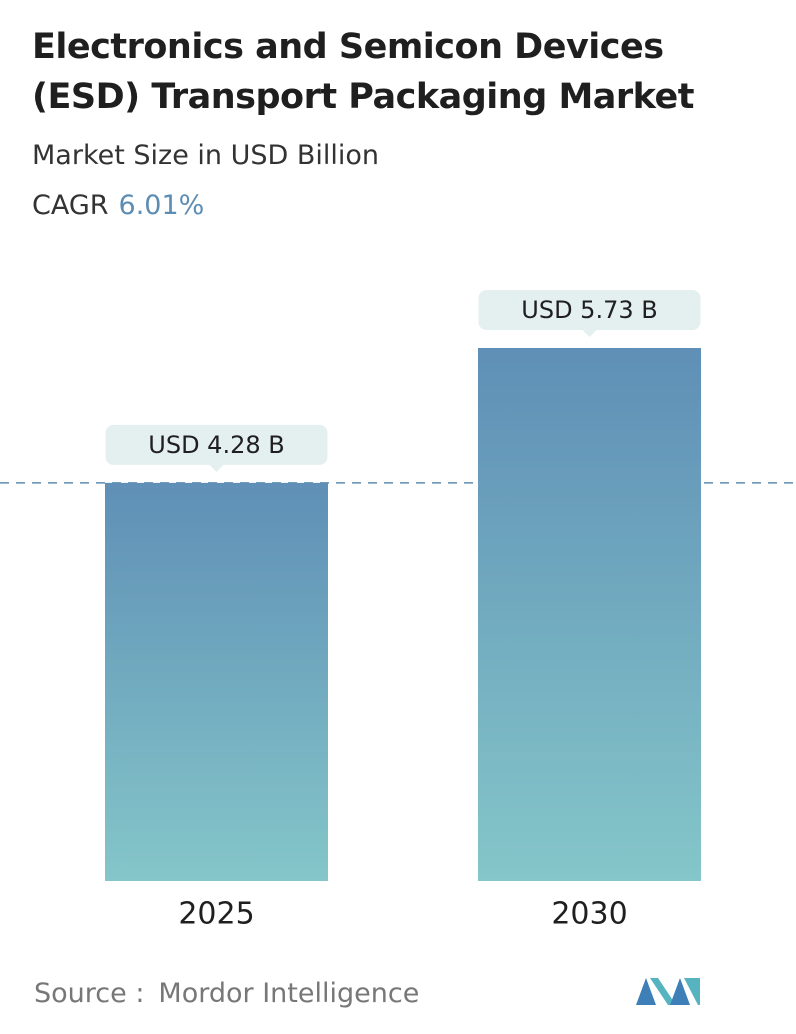 The image size is (796, 1034). What do you see at coordinates (668, 991) in the screenshot?
I see `logo` at bounding box center [668, 991].